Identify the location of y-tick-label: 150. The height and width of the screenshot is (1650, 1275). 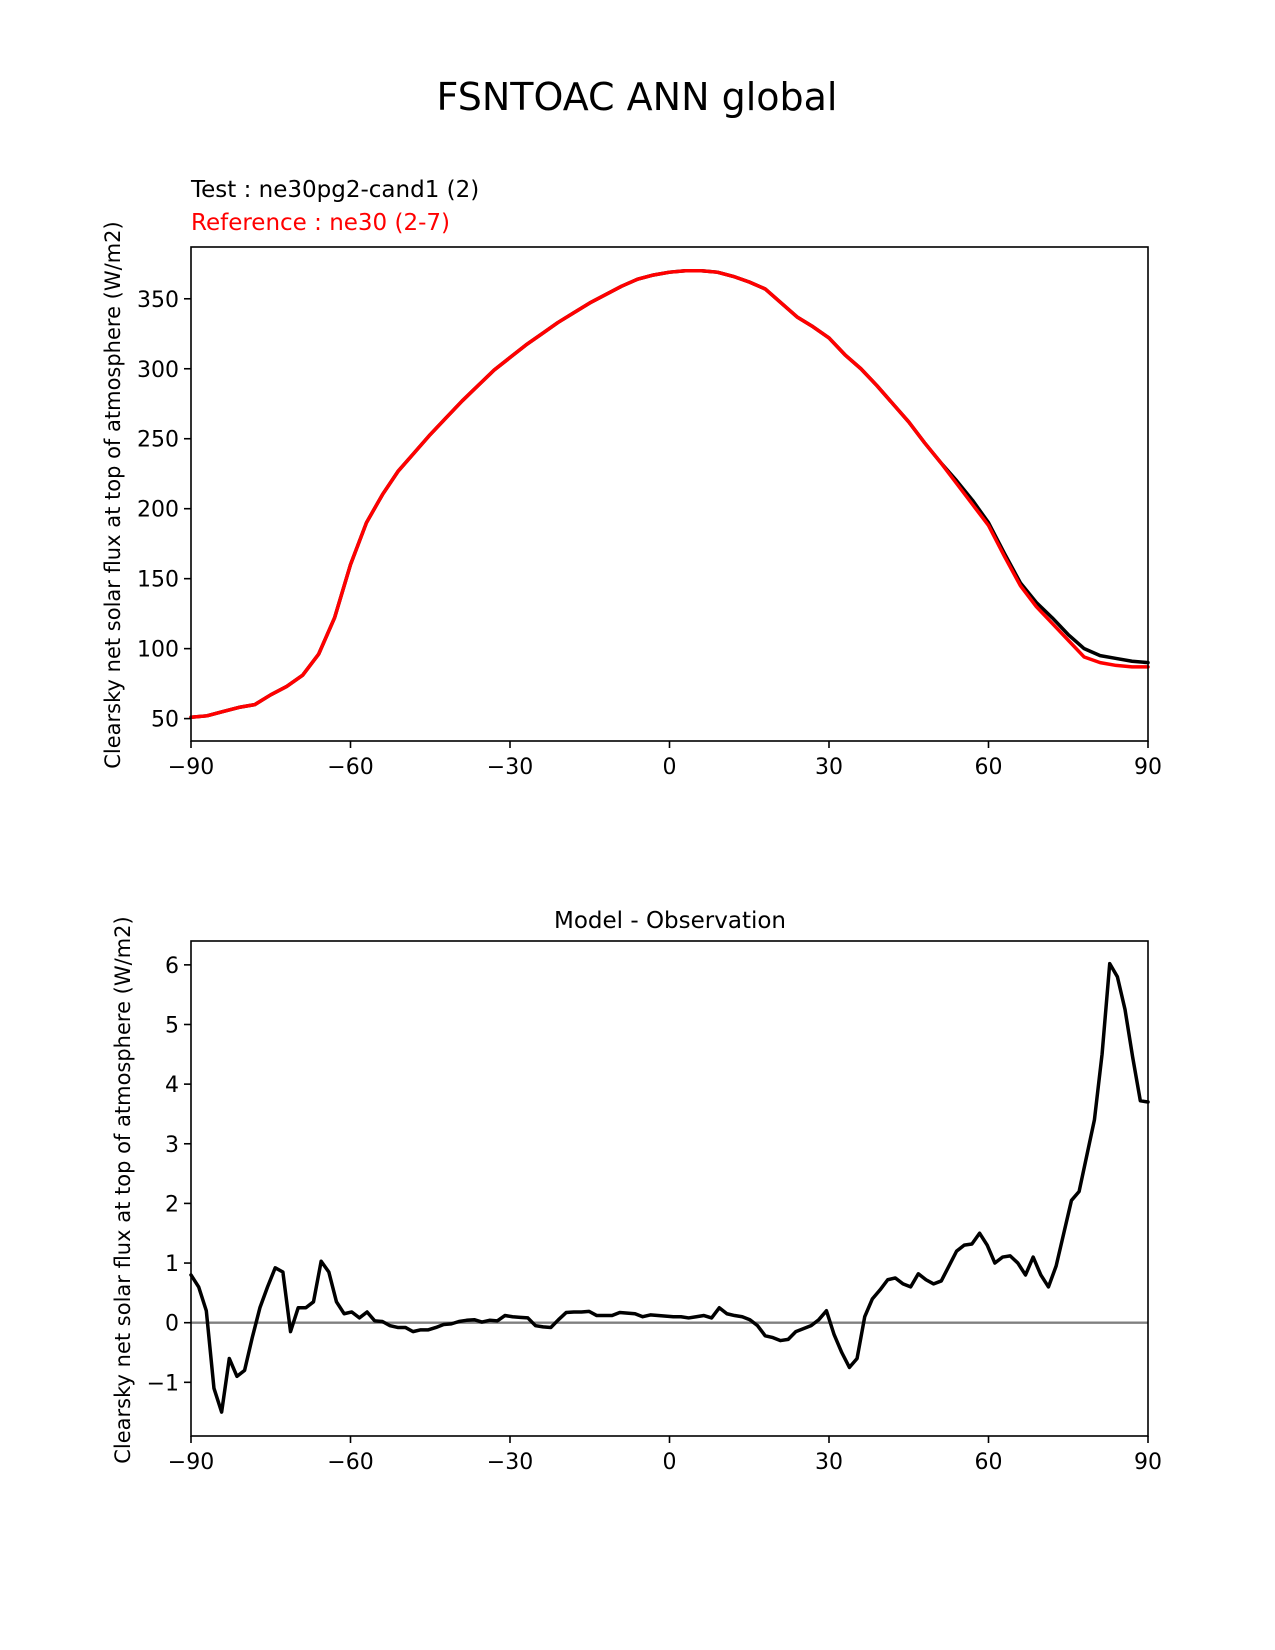
(158, 580).